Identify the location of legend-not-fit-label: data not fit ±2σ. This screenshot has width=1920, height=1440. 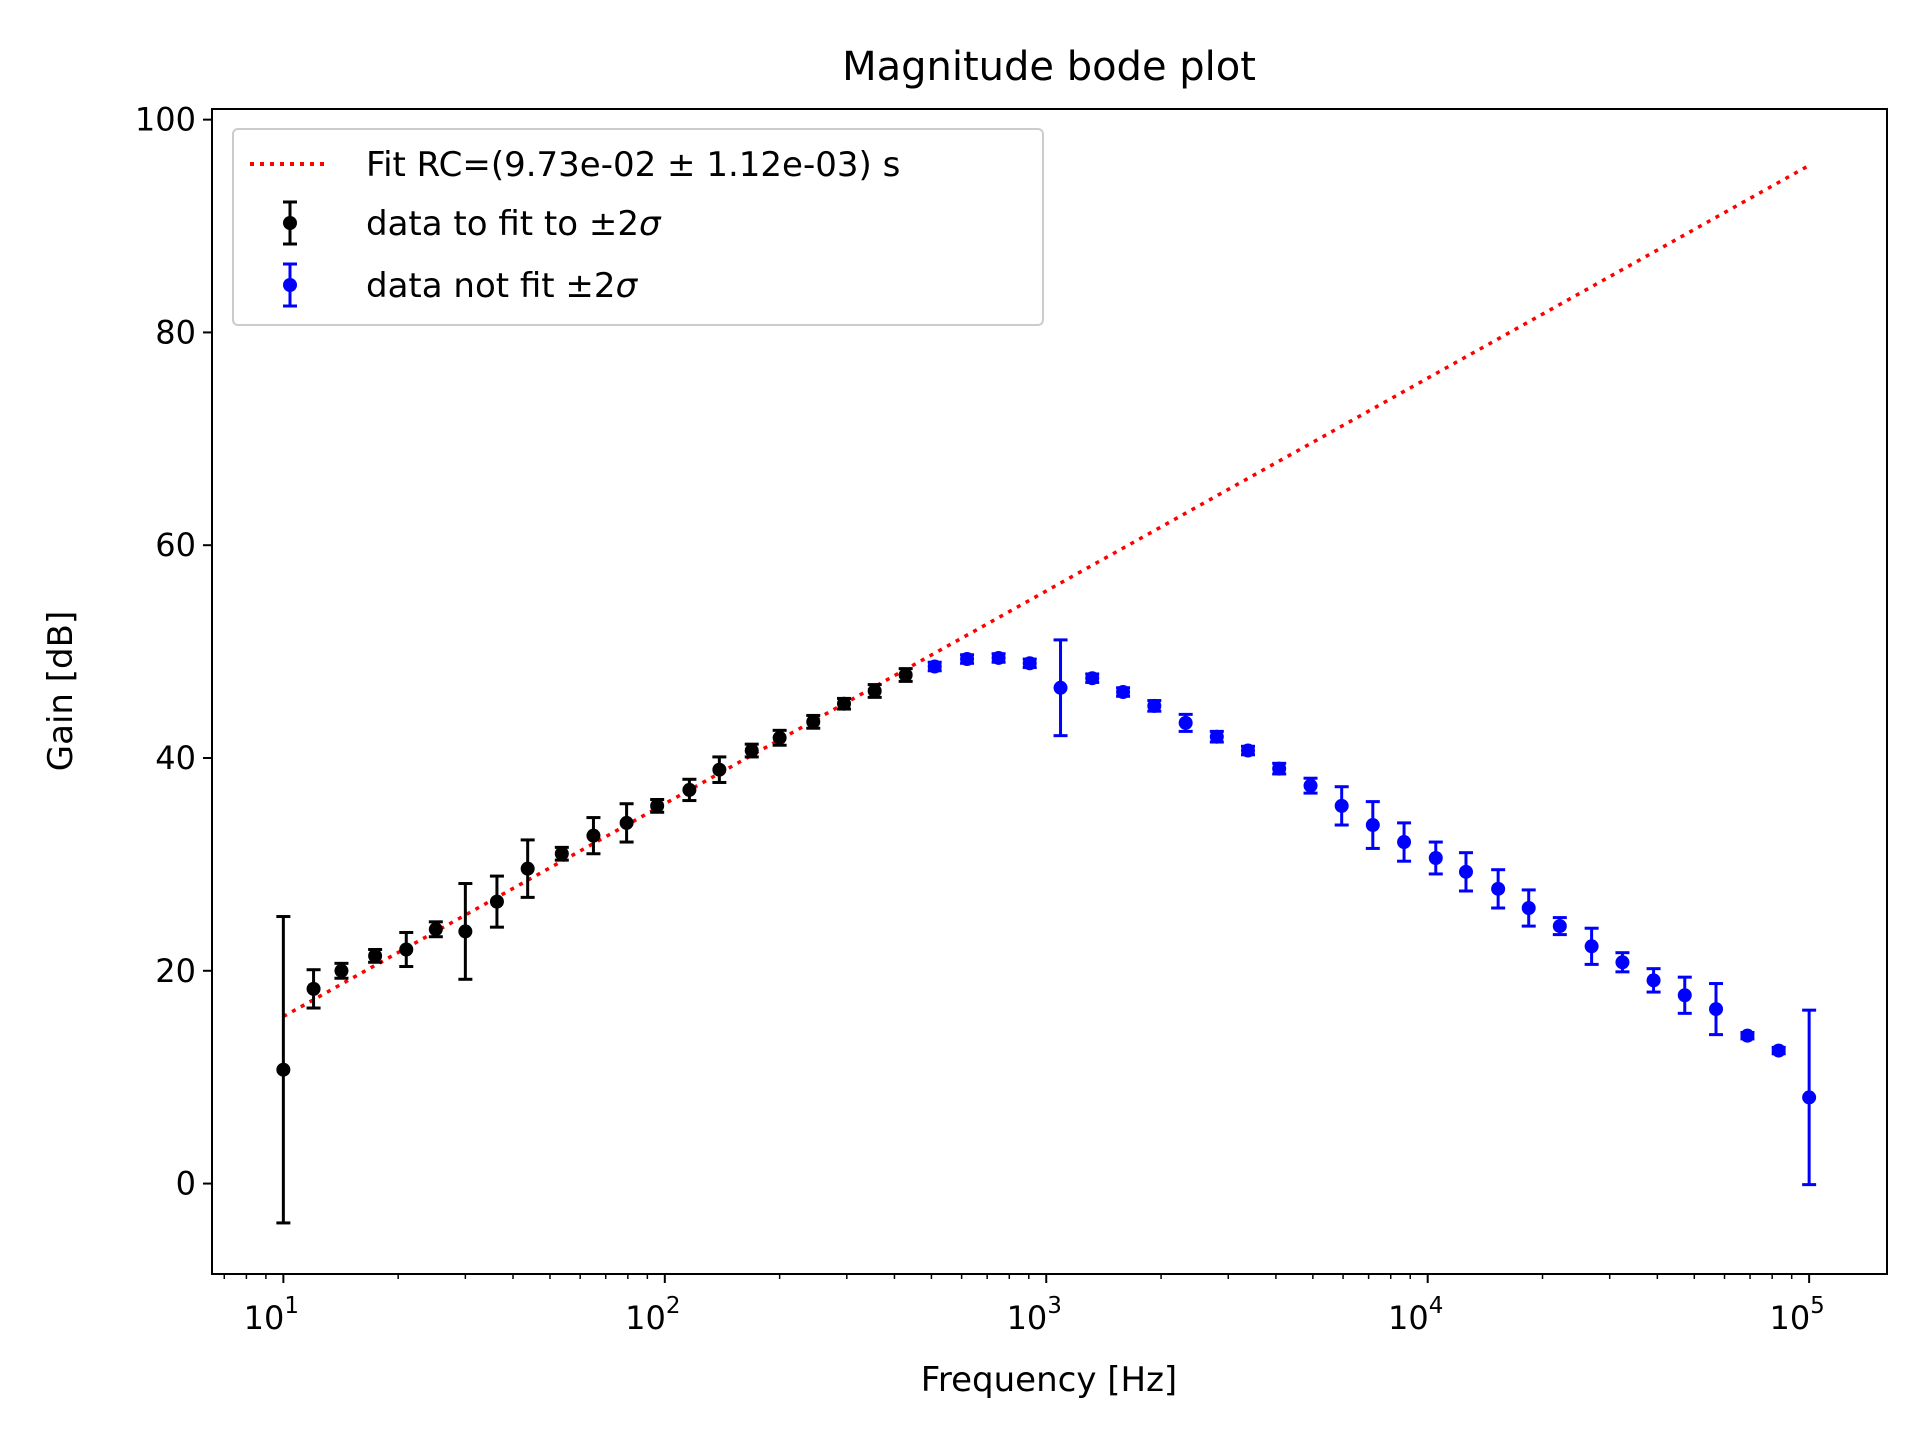
(502, 286).